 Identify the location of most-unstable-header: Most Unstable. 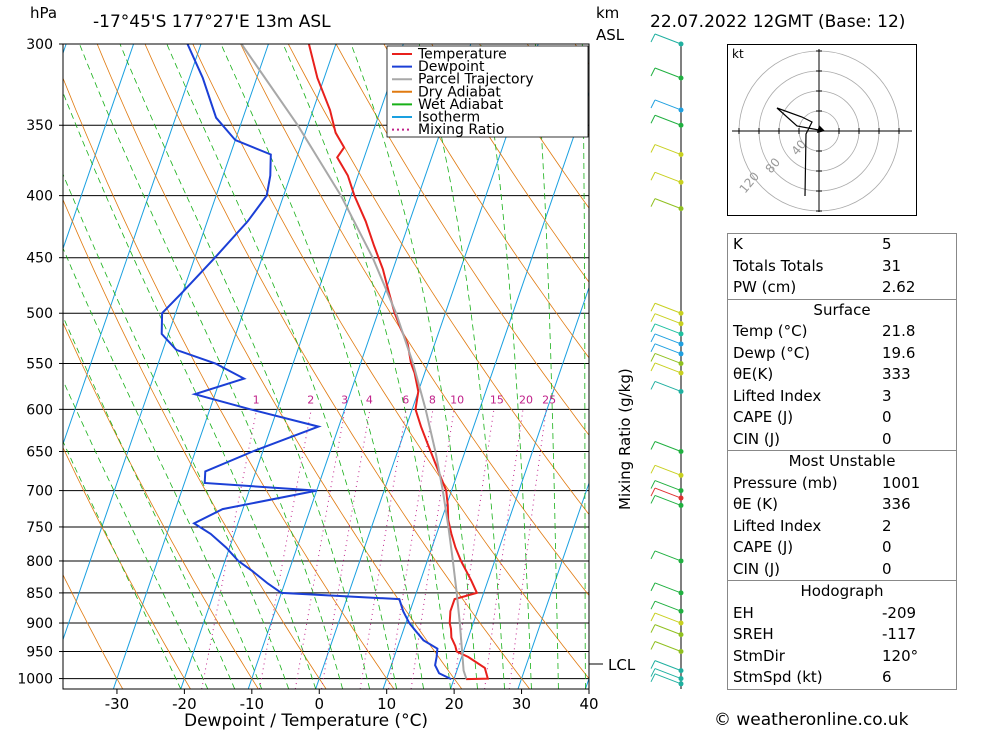
(842, 461).